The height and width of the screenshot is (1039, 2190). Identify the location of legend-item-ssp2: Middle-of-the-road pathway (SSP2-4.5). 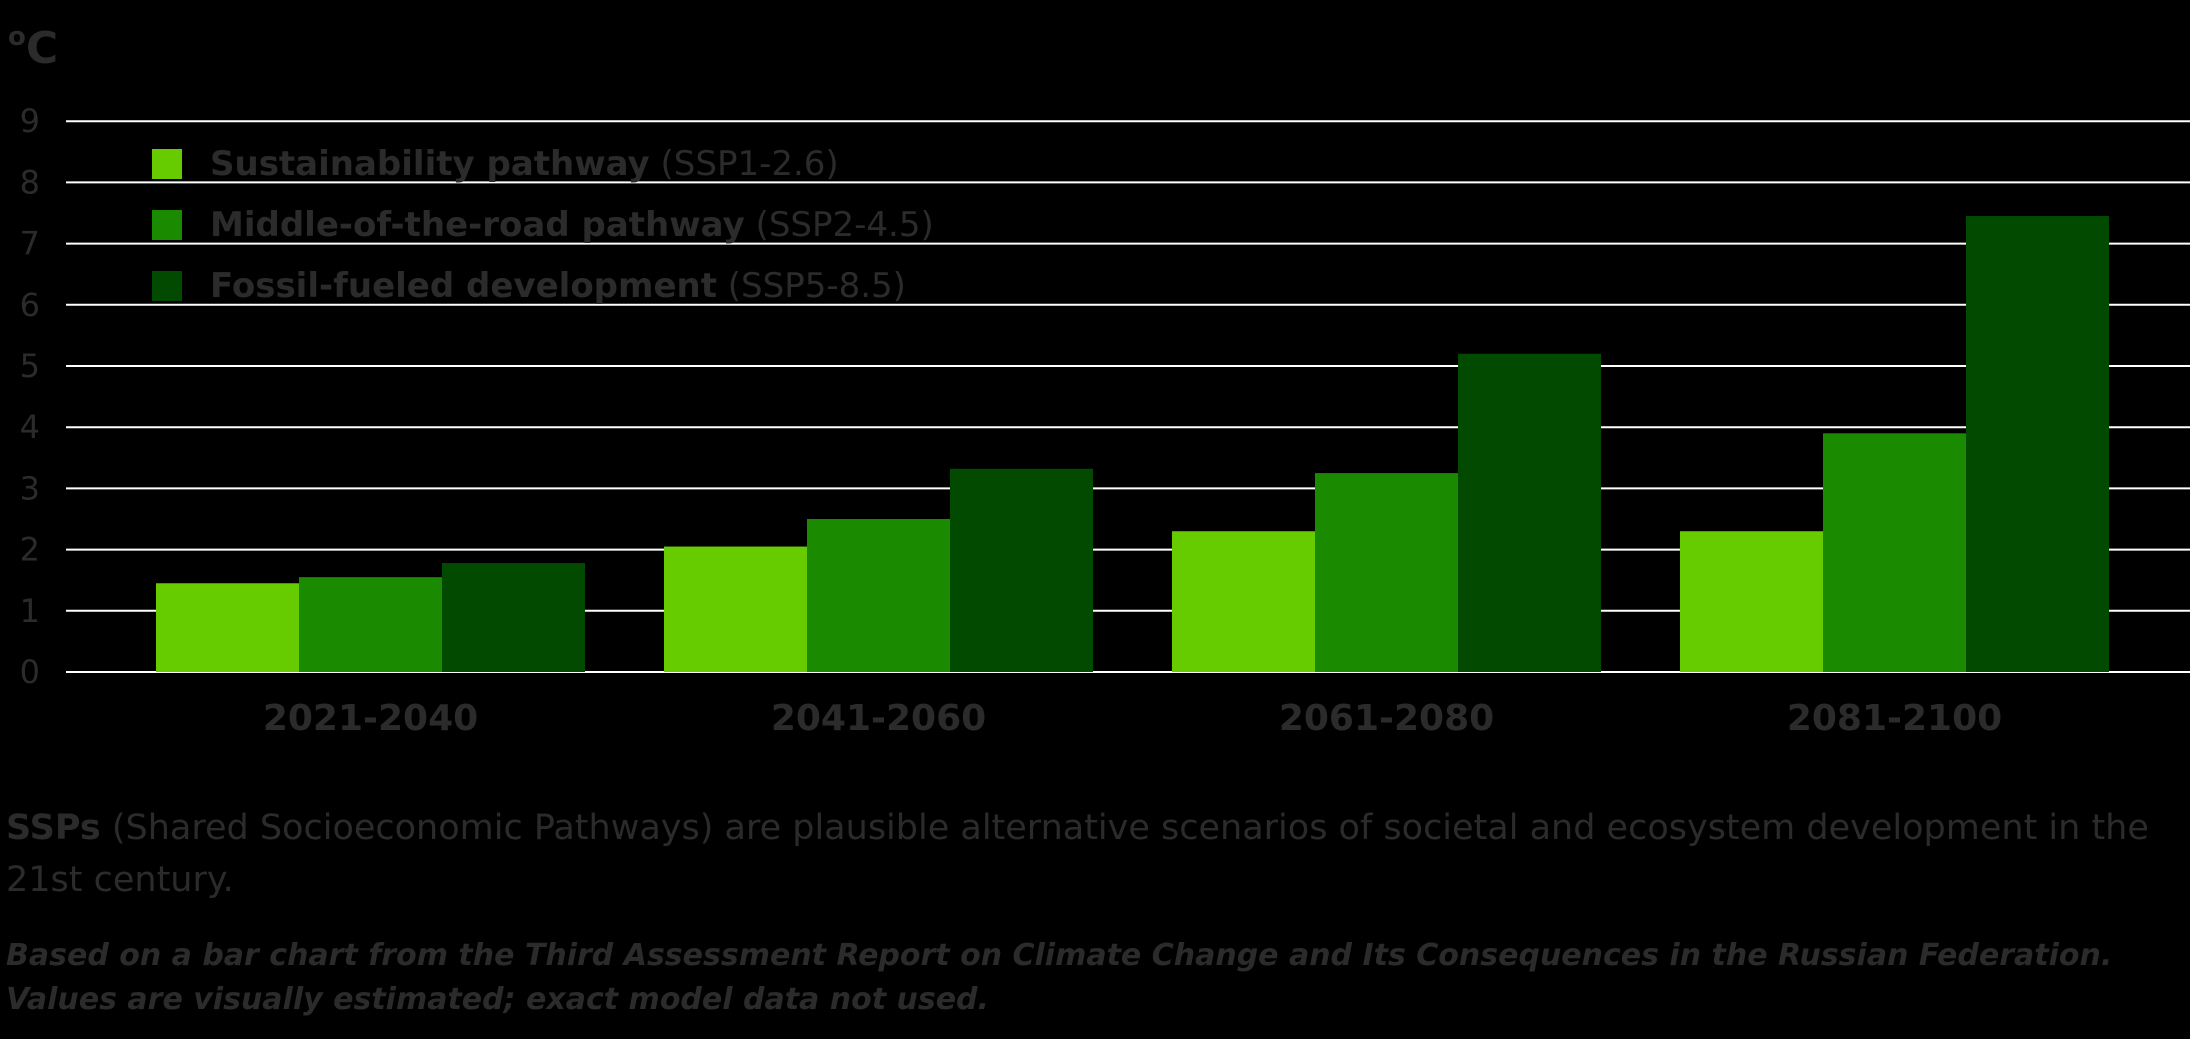
(543, 224).